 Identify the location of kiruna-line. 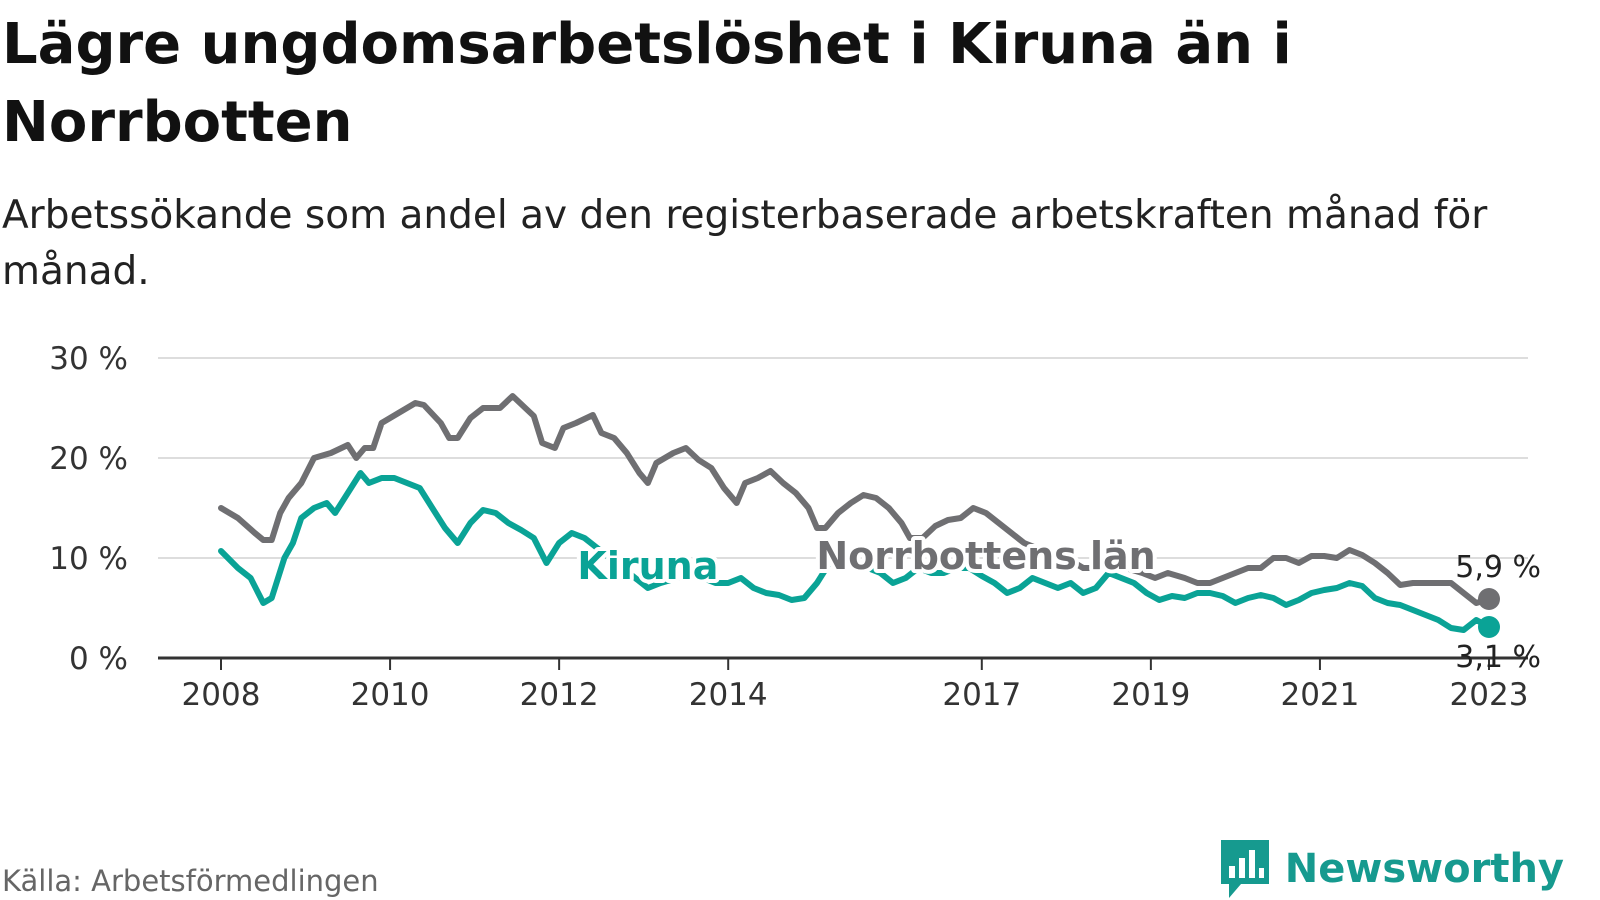
(855, 551).